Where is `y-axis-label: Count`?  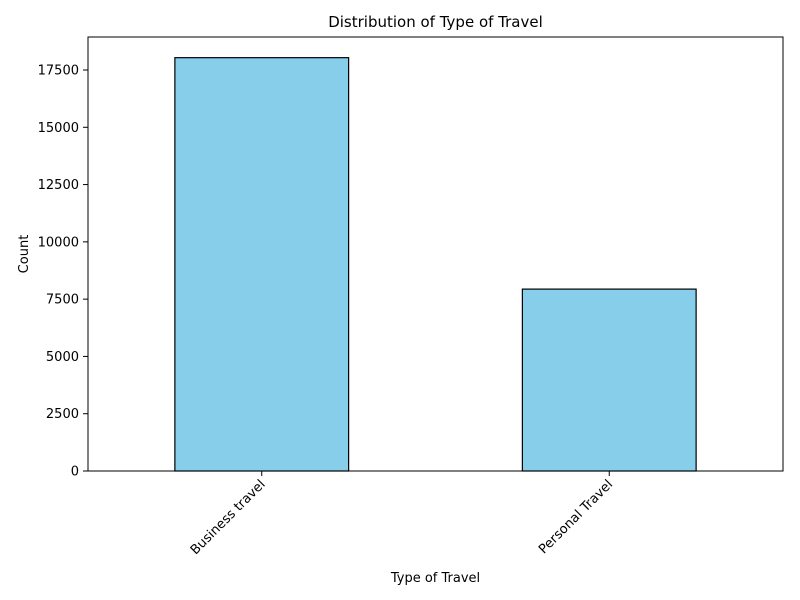
y-axis-label: Count is located at coordinates (24, 254).